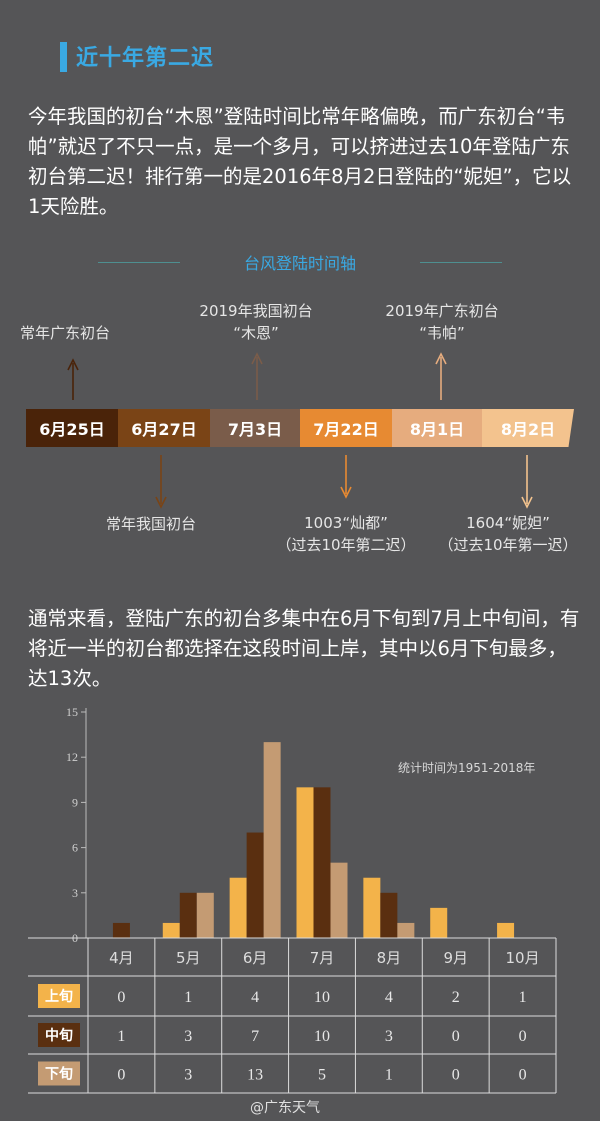  What do you see at coordinates (437, 428) in the screenshot?
I see `timeline-date-4: 8月1日` at bounding box center [437, 428].